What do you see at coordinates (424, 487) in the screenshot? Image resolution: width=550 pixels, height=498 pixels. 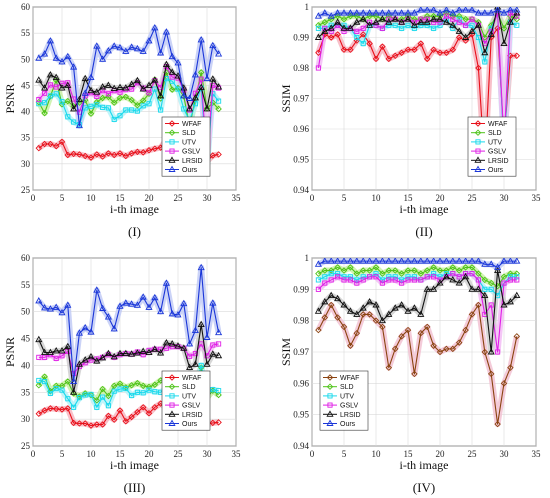 I see `panel-label: (IV)` at bounding box center [424, 487].